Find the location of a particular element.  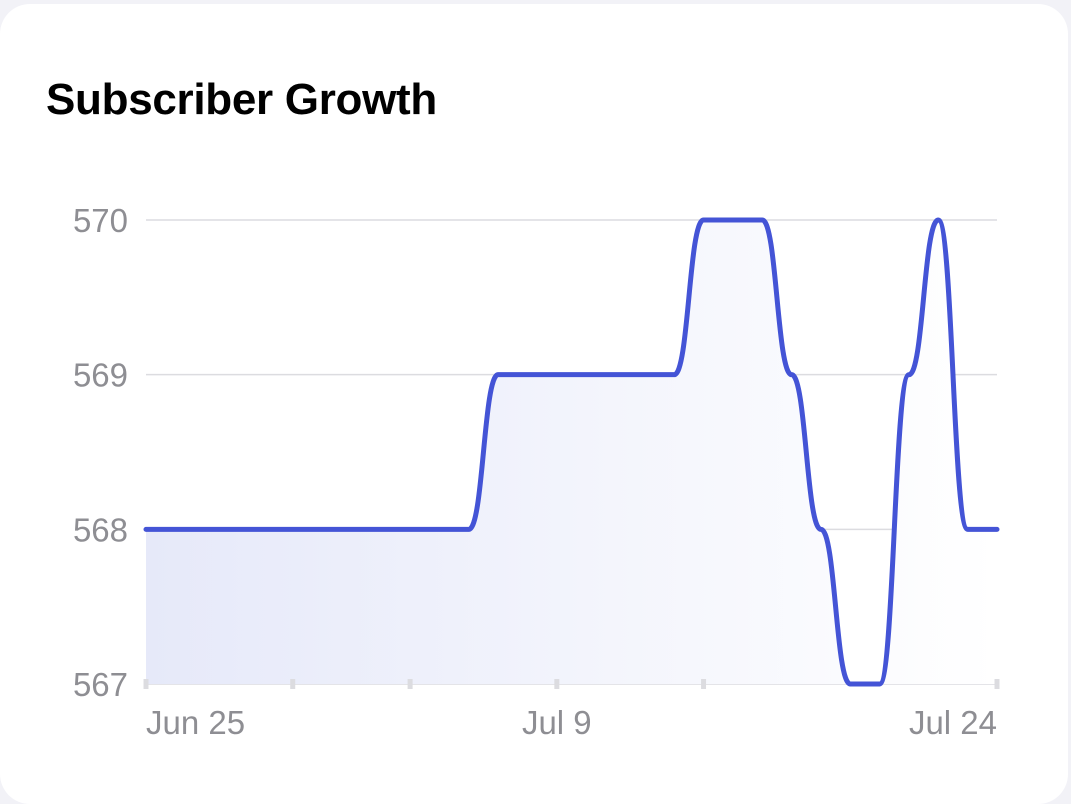

x-tick-label: Jul 9 is located at coordinates (557, 722).